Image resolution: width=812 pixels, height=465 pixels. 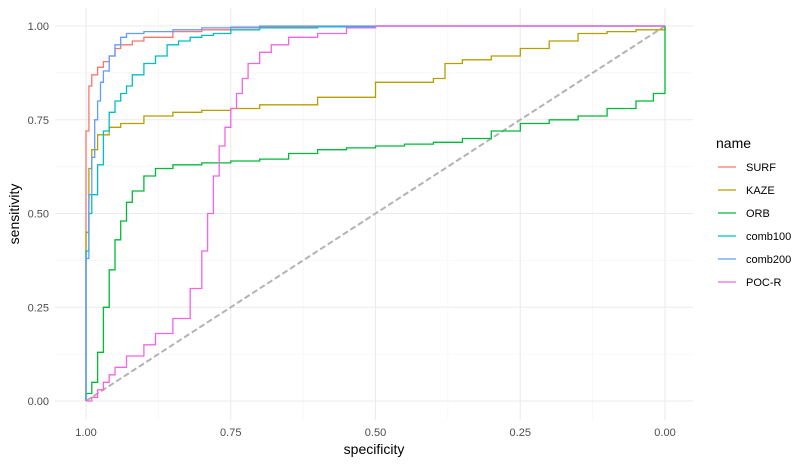 I want to click on x-tick-label: 0.25, so click(x=520, y=433).